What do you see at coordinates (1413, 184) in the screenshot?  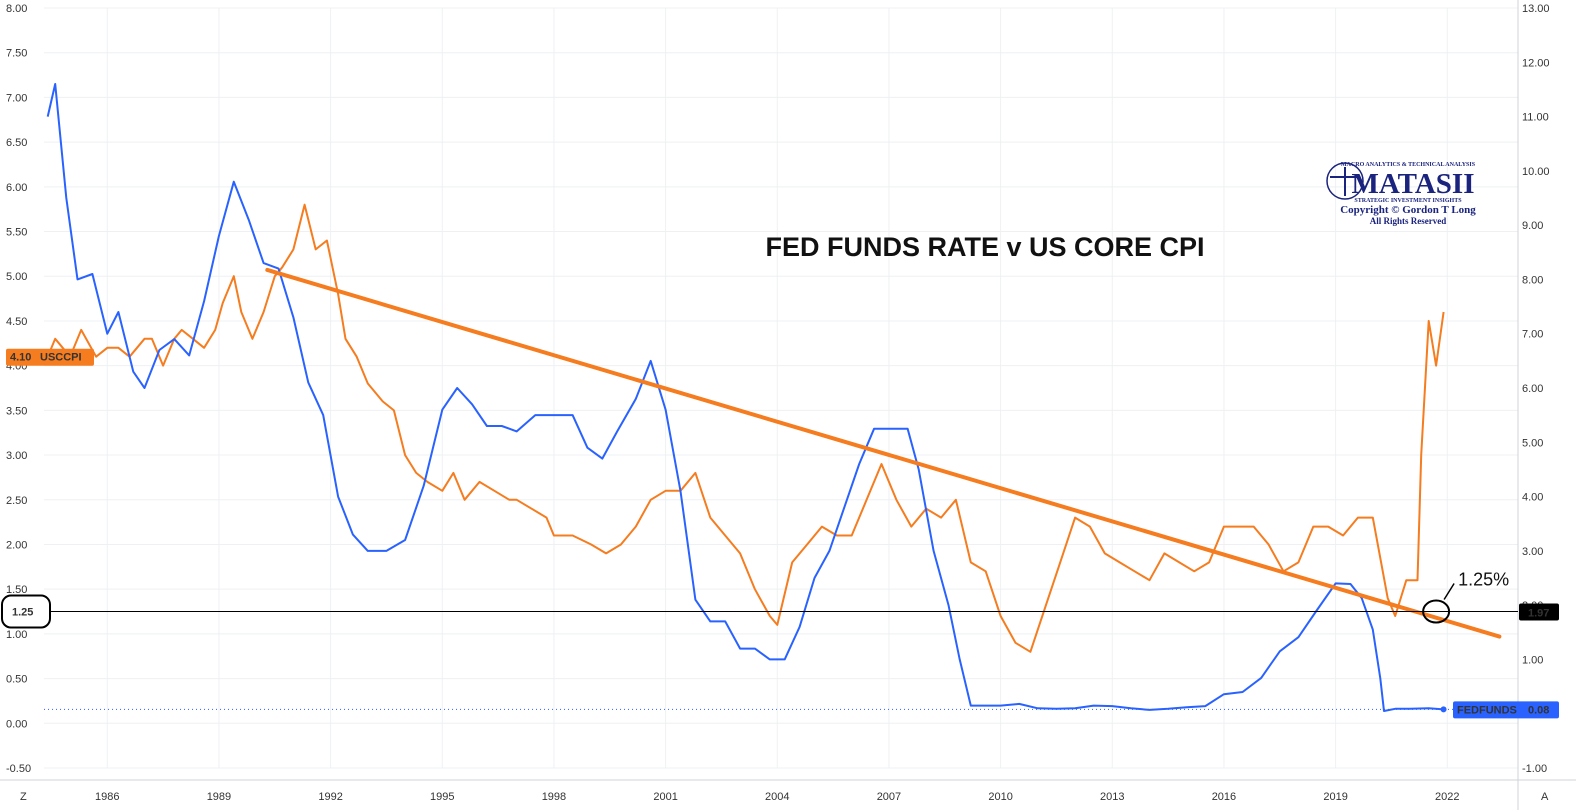 I see `logo-brand: MATASII` at bounding box center [1413, 184].